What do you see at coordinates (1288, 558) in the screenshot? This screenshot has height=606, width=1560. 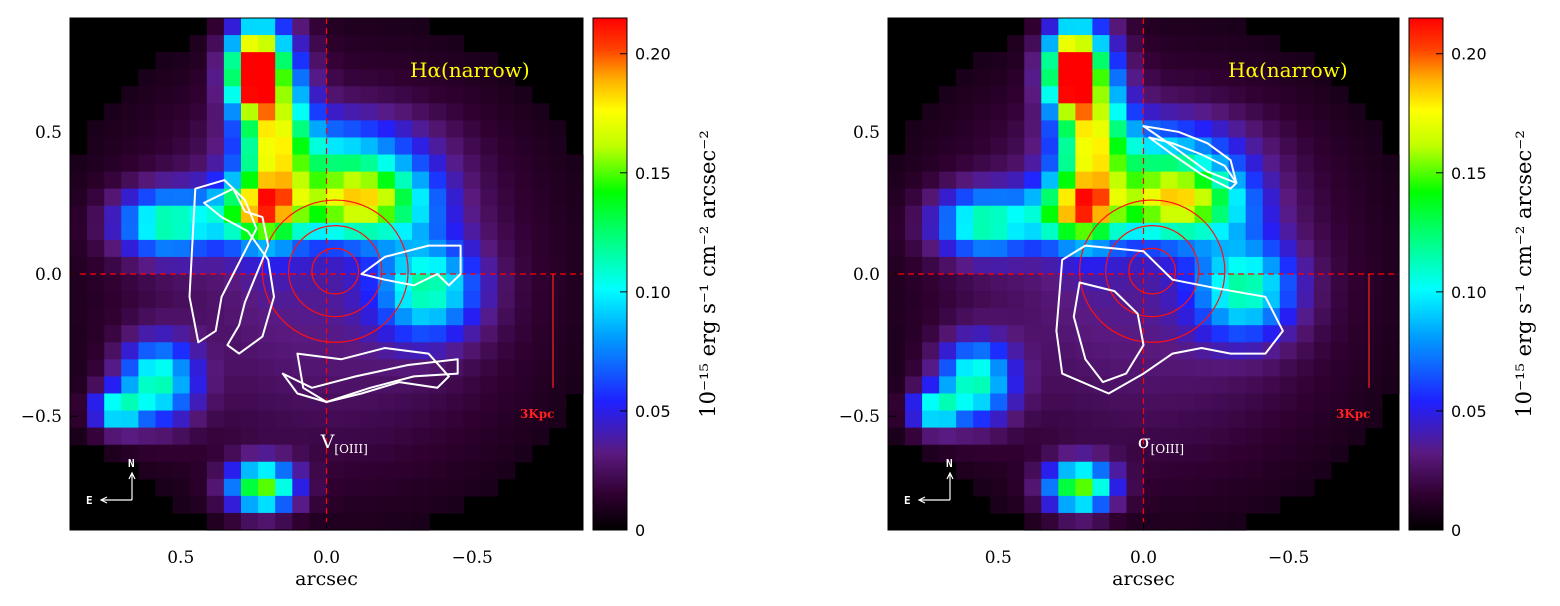 I see `x-tick-label: −0.5` at bounding box center [1288, 558].